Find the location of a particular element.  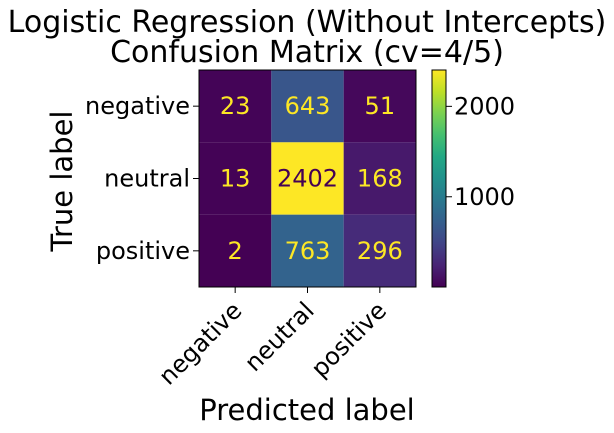

matrix-value-3-3: 296 is located at coordinates (380, 251).